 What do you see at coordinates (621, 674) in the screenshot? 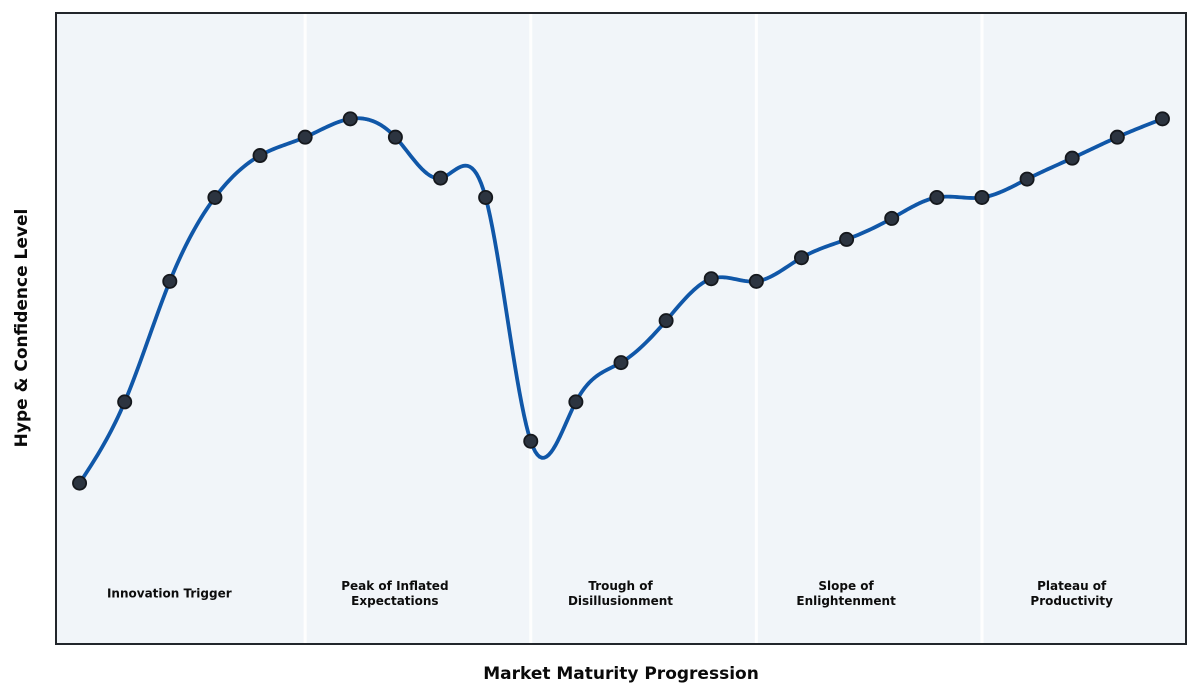
I see `x-axis-label: Market Maturity Progression` at bounding box center [621, 674].